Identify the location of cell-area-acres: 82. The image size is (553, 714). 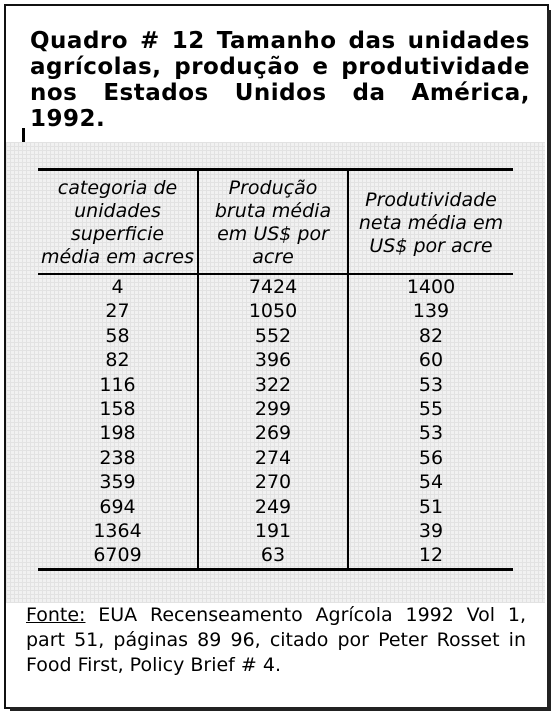
(118, 360).